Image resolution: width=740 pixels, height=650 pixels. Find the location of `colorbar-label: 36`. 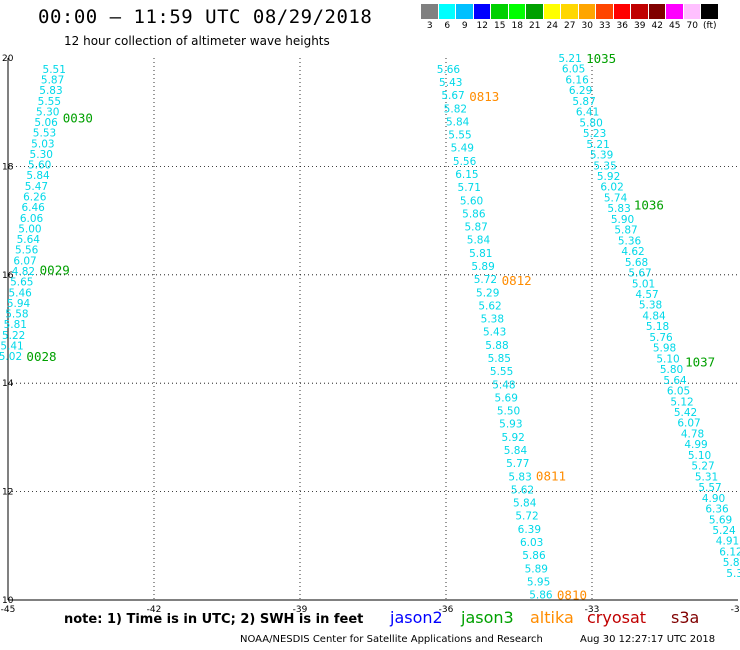

colorbar-label: 36 is located at coordinates (622, 26).